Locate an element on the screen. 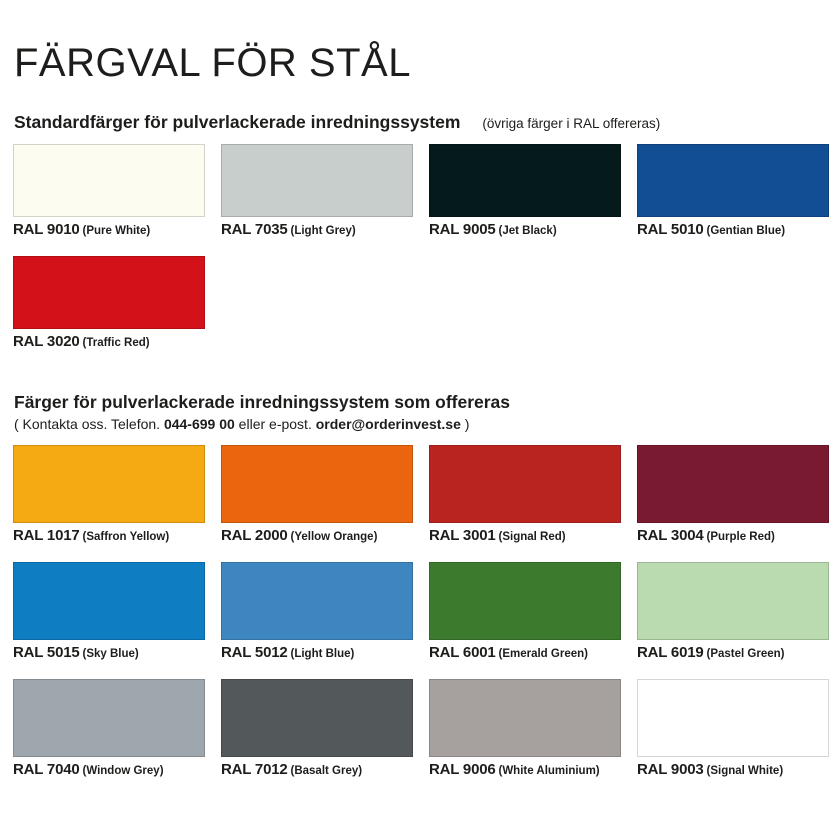 Image resolution: width=840 pixels, height=840 pixels. swatch-card-ral-3004: RAL 3004 (Purple Red) is located at coordinates (733, 495).